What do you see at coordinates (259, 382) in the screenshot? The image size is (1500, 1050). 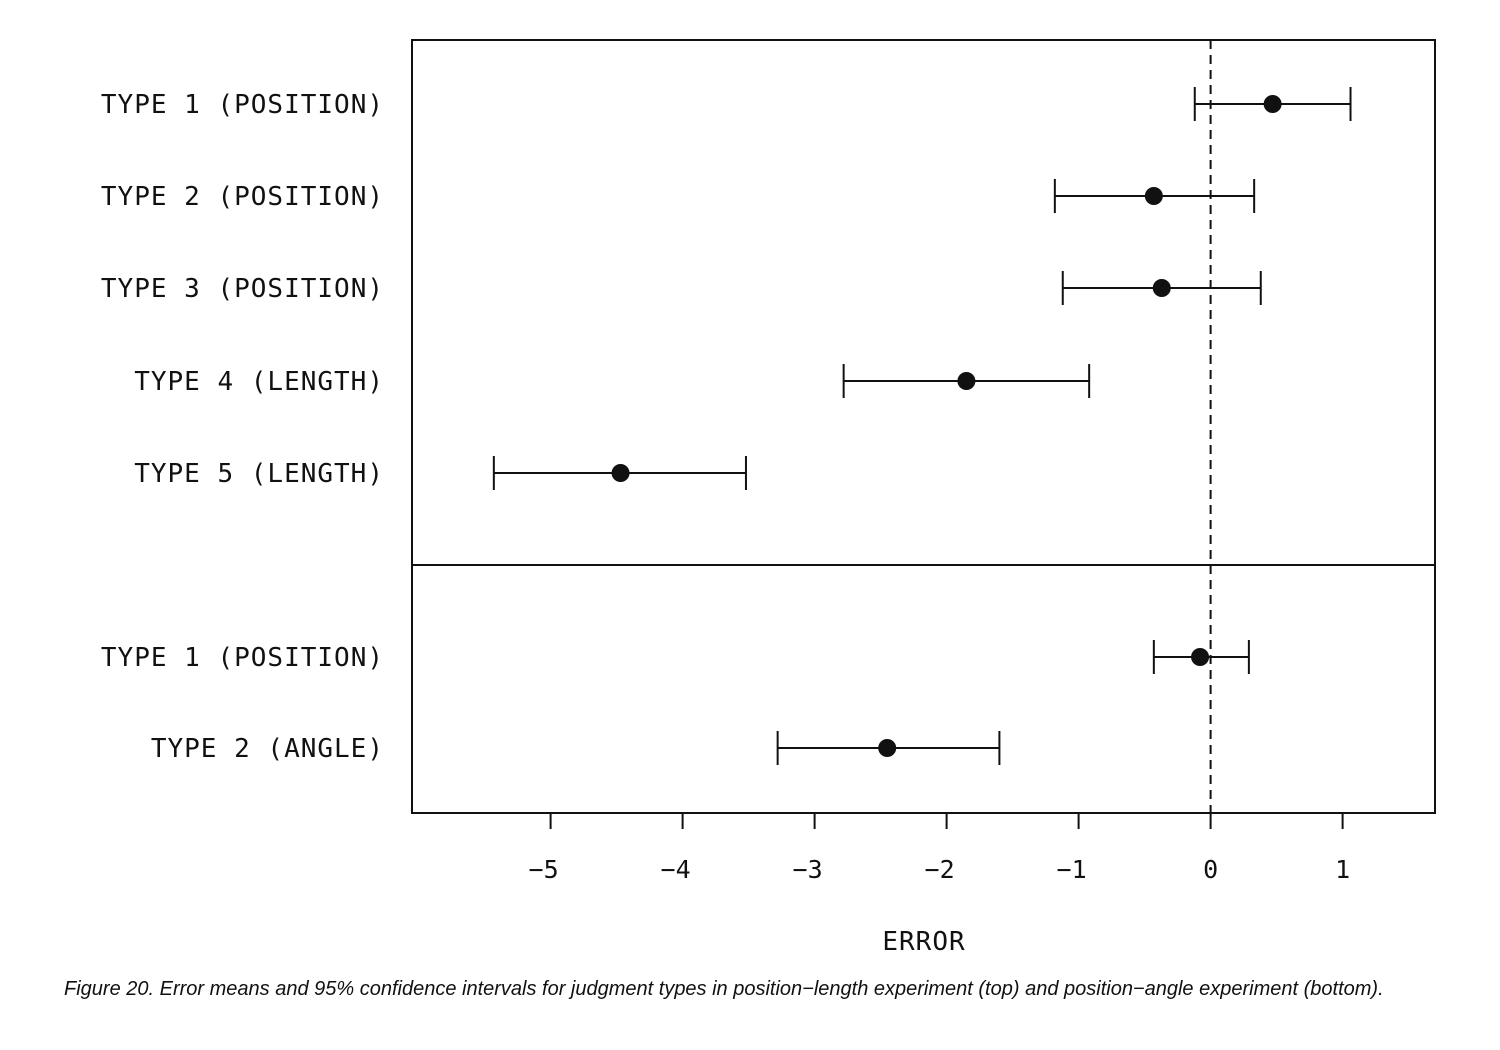 I see `category-label: TYPE 4 (LENGTH)` at bounding box center [259, 382].